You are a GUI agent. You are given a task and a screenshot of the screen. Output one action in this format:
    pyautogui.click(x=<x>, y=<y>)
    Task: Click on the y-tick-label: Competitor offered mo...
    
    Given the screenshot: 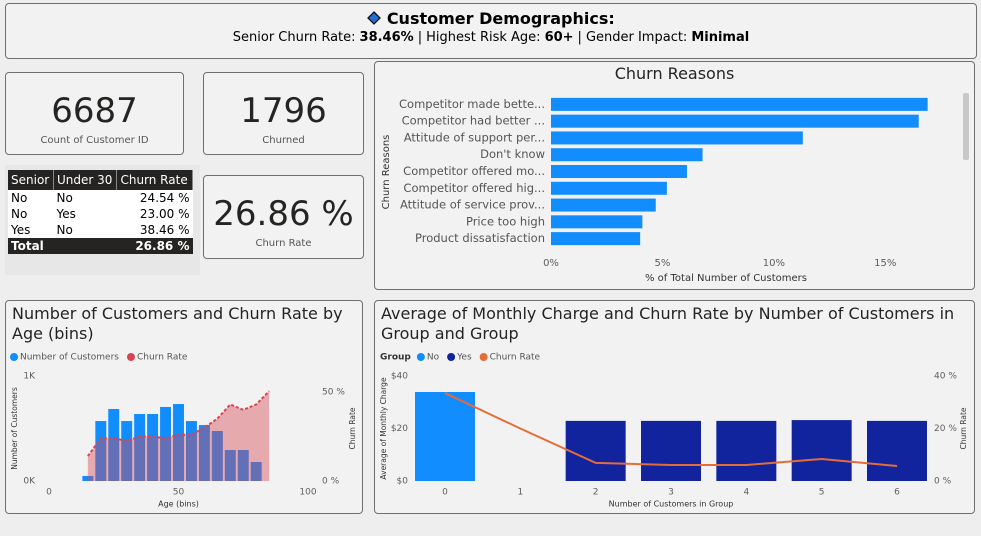 What is the action you would take?
    pyautogui.click(x=474, y=171)
    